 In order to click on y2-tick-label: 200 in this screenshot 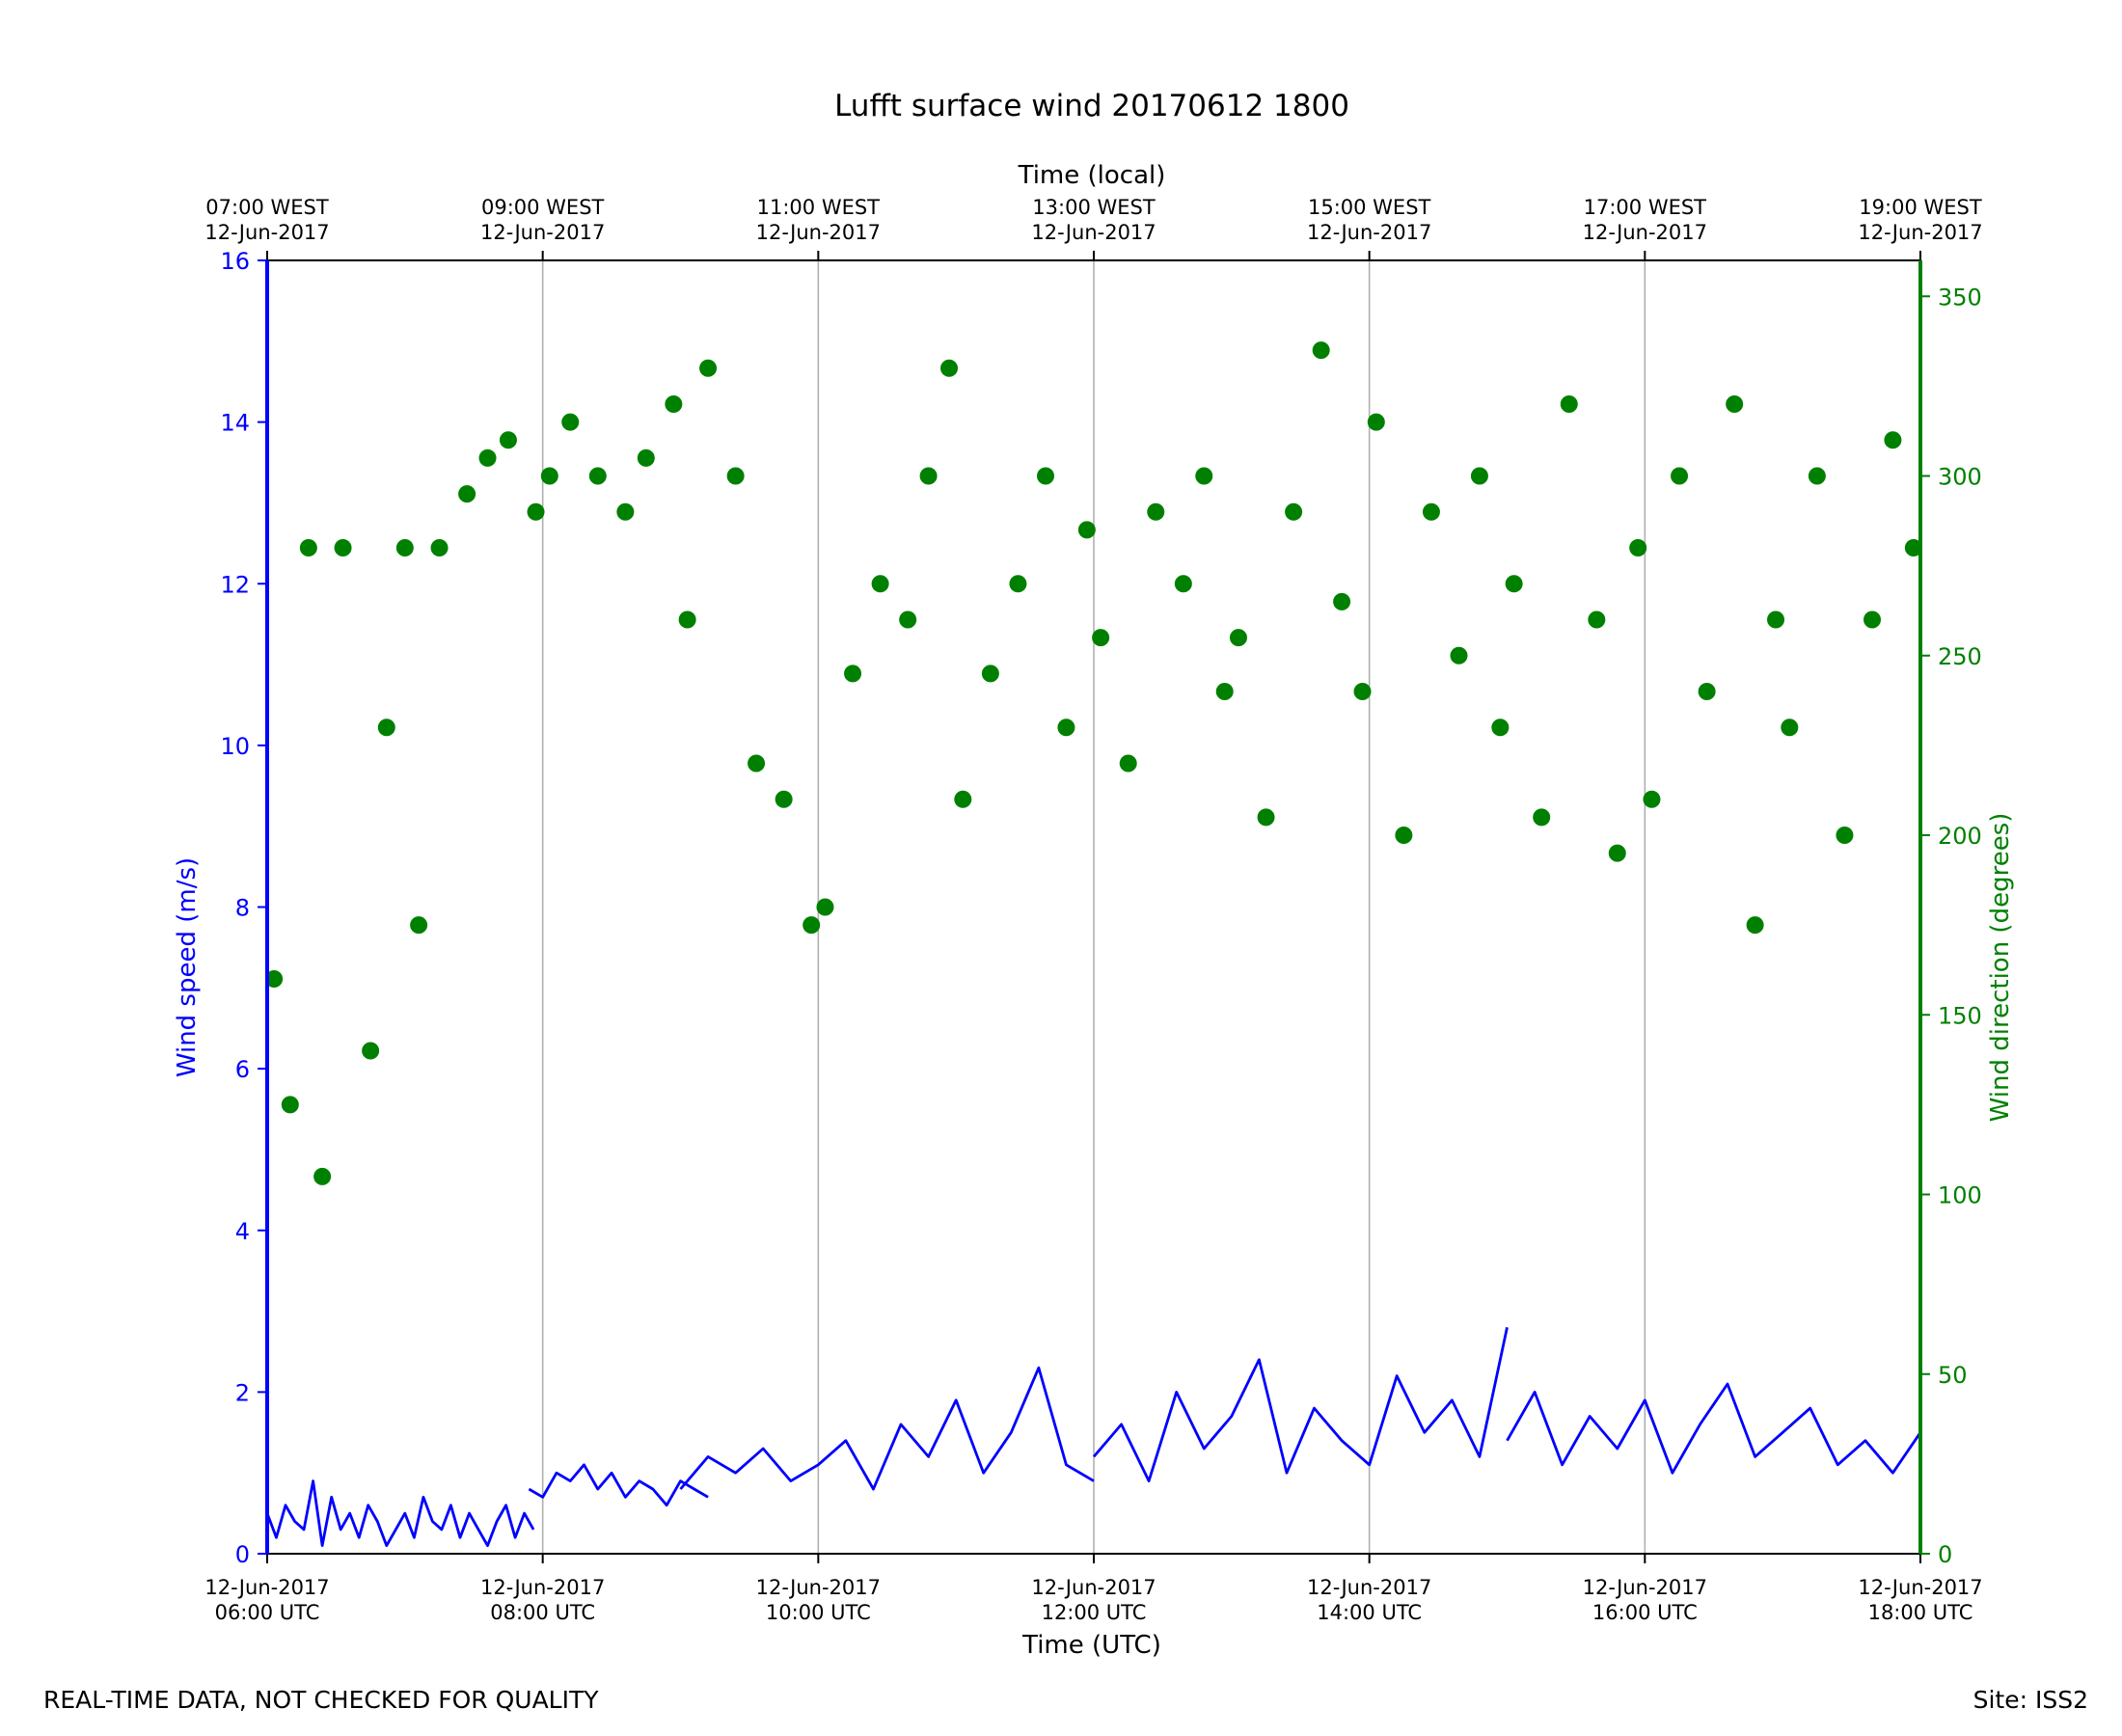, I will do `click(1960, 836)`.